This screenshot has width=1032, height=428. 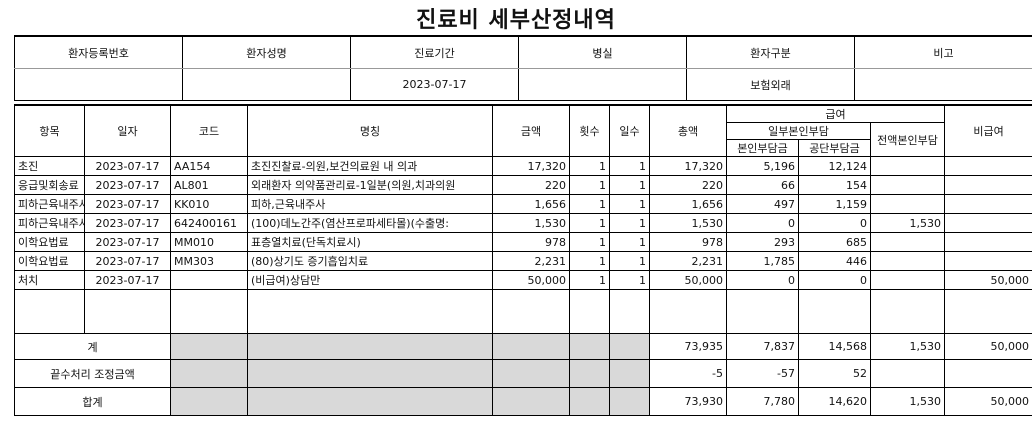 What do you see at coordinates (988, 130) in the screenshot?
I see `non-covered-header: 비급여` at bounding box center [988, 130].